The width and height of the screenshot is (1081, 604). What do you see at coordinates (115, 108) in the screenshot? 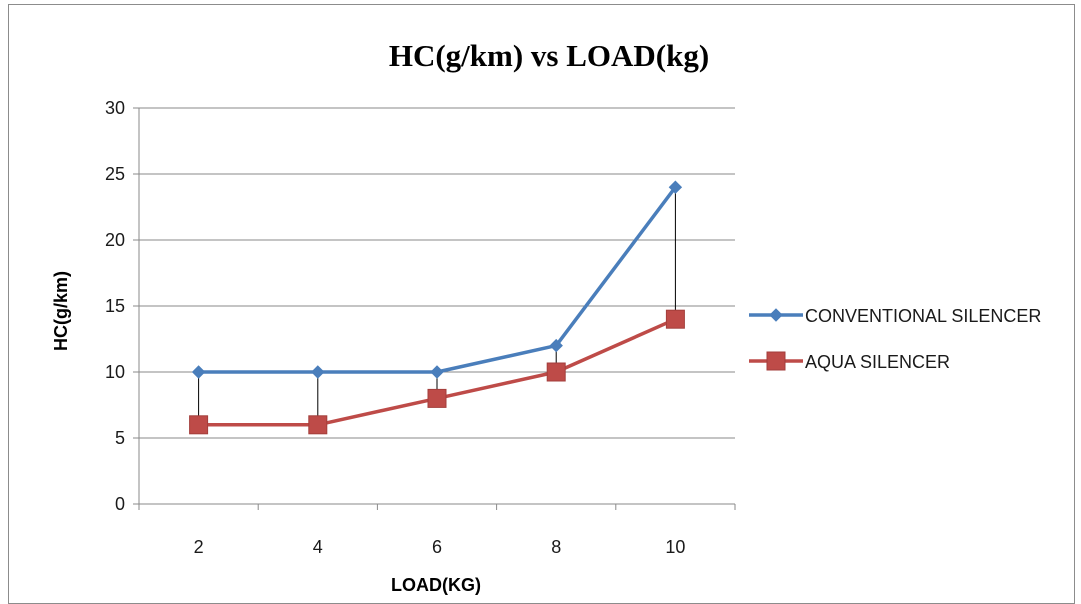
I see `y-tick-label: 30` at bounding box center [115, 108].